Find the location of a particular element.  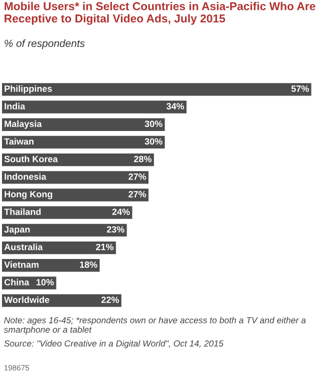

data-label: 23% is located at coordinates (115, 229).